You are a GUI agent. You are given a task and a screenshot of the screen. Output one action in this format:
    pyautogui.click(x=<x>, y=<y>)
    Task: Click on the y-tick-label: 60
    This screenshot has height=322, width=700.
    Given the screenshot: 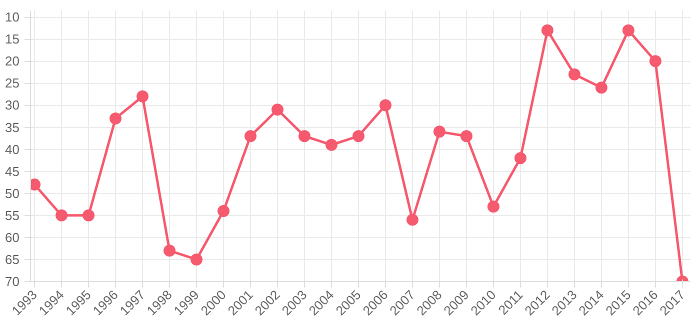 What is the action you would take?
    pyautogui.click(x=12, y=237)
    